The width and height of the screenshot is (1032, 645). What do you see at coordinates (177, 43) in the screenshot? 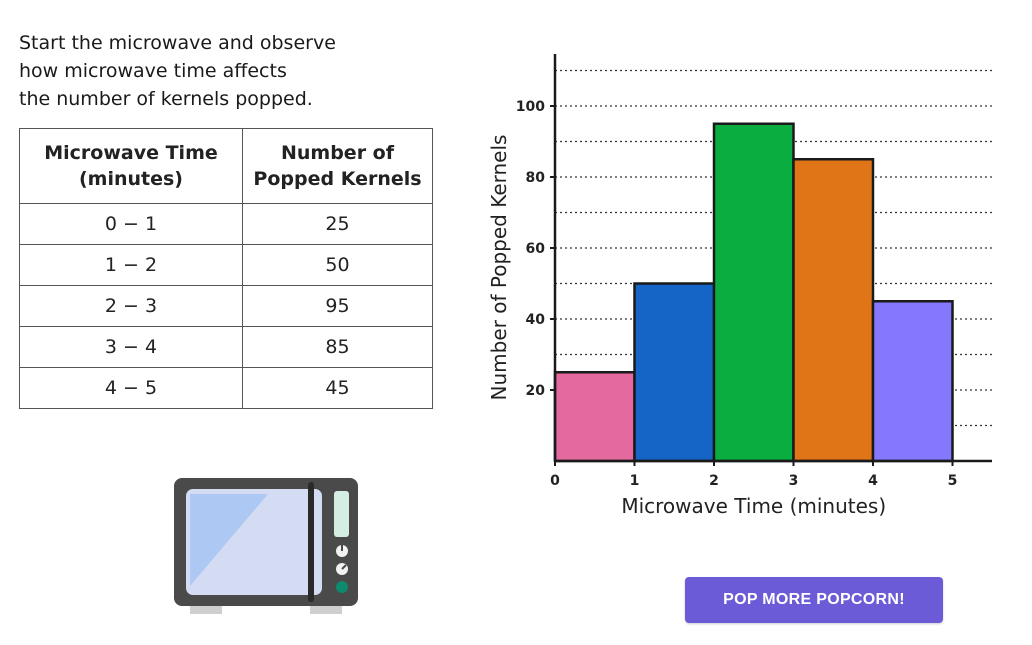
I see `instruction-line: Start the microwave and observe` at bounding box center [177, 43].